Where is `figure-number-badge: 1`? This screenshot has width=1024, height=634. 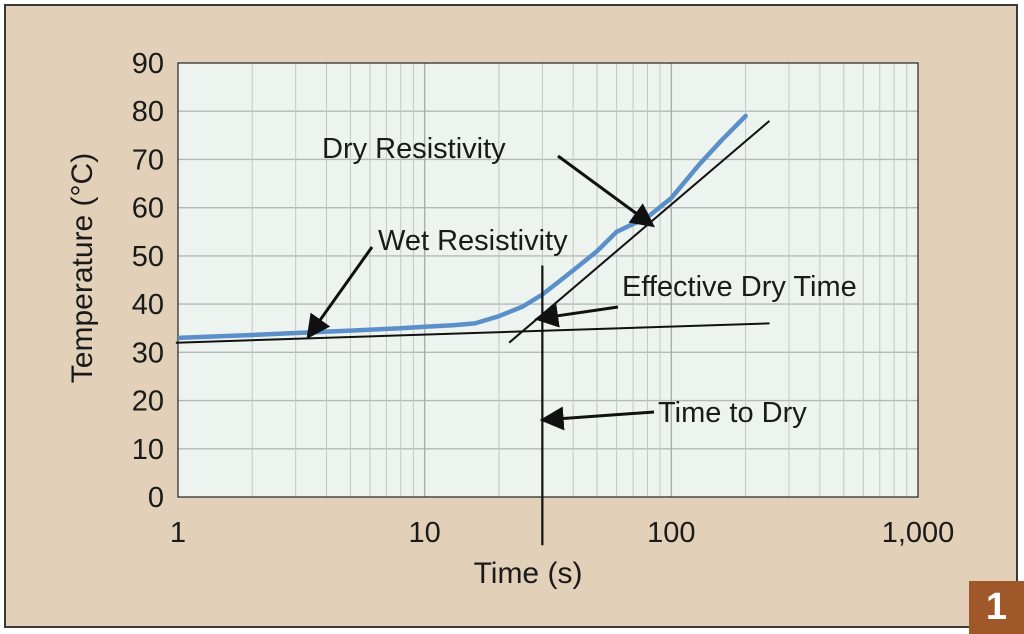 figure-number-badge: 1 is located at coordinates (996, 607).